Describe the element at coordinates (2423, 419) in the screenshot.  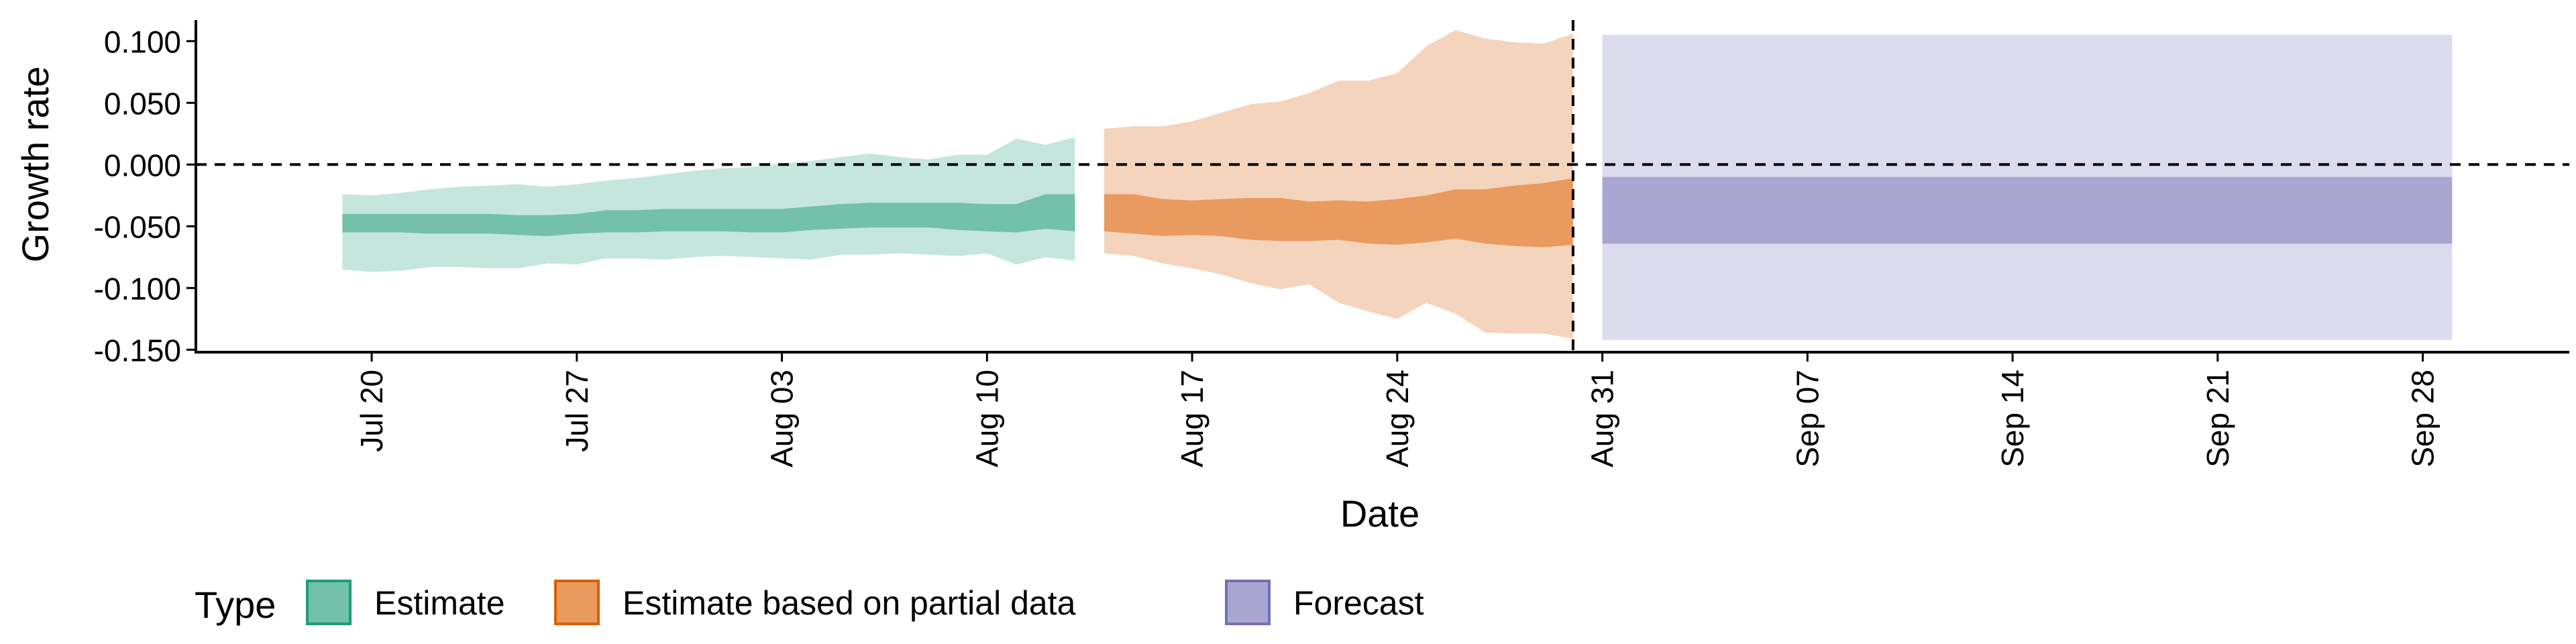
I see `x-tick-label: Sep 28` at that location.